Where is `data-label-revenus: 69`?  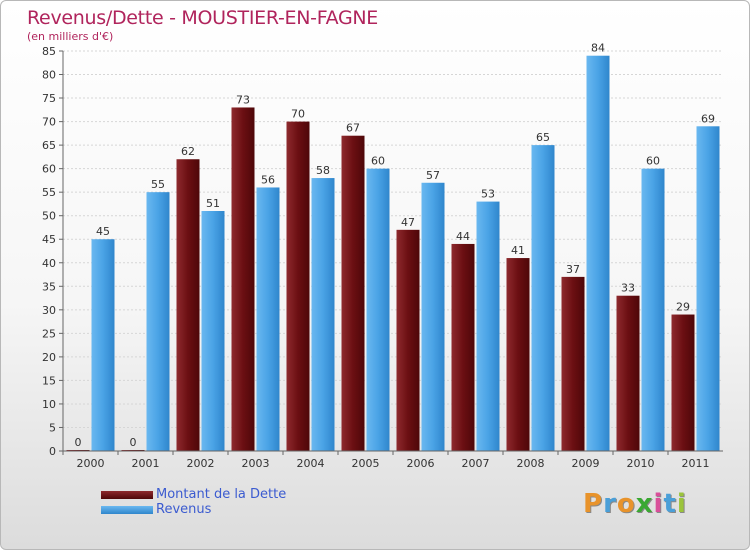
data-label-revenus: 69 is located at coordinates (708, 118).